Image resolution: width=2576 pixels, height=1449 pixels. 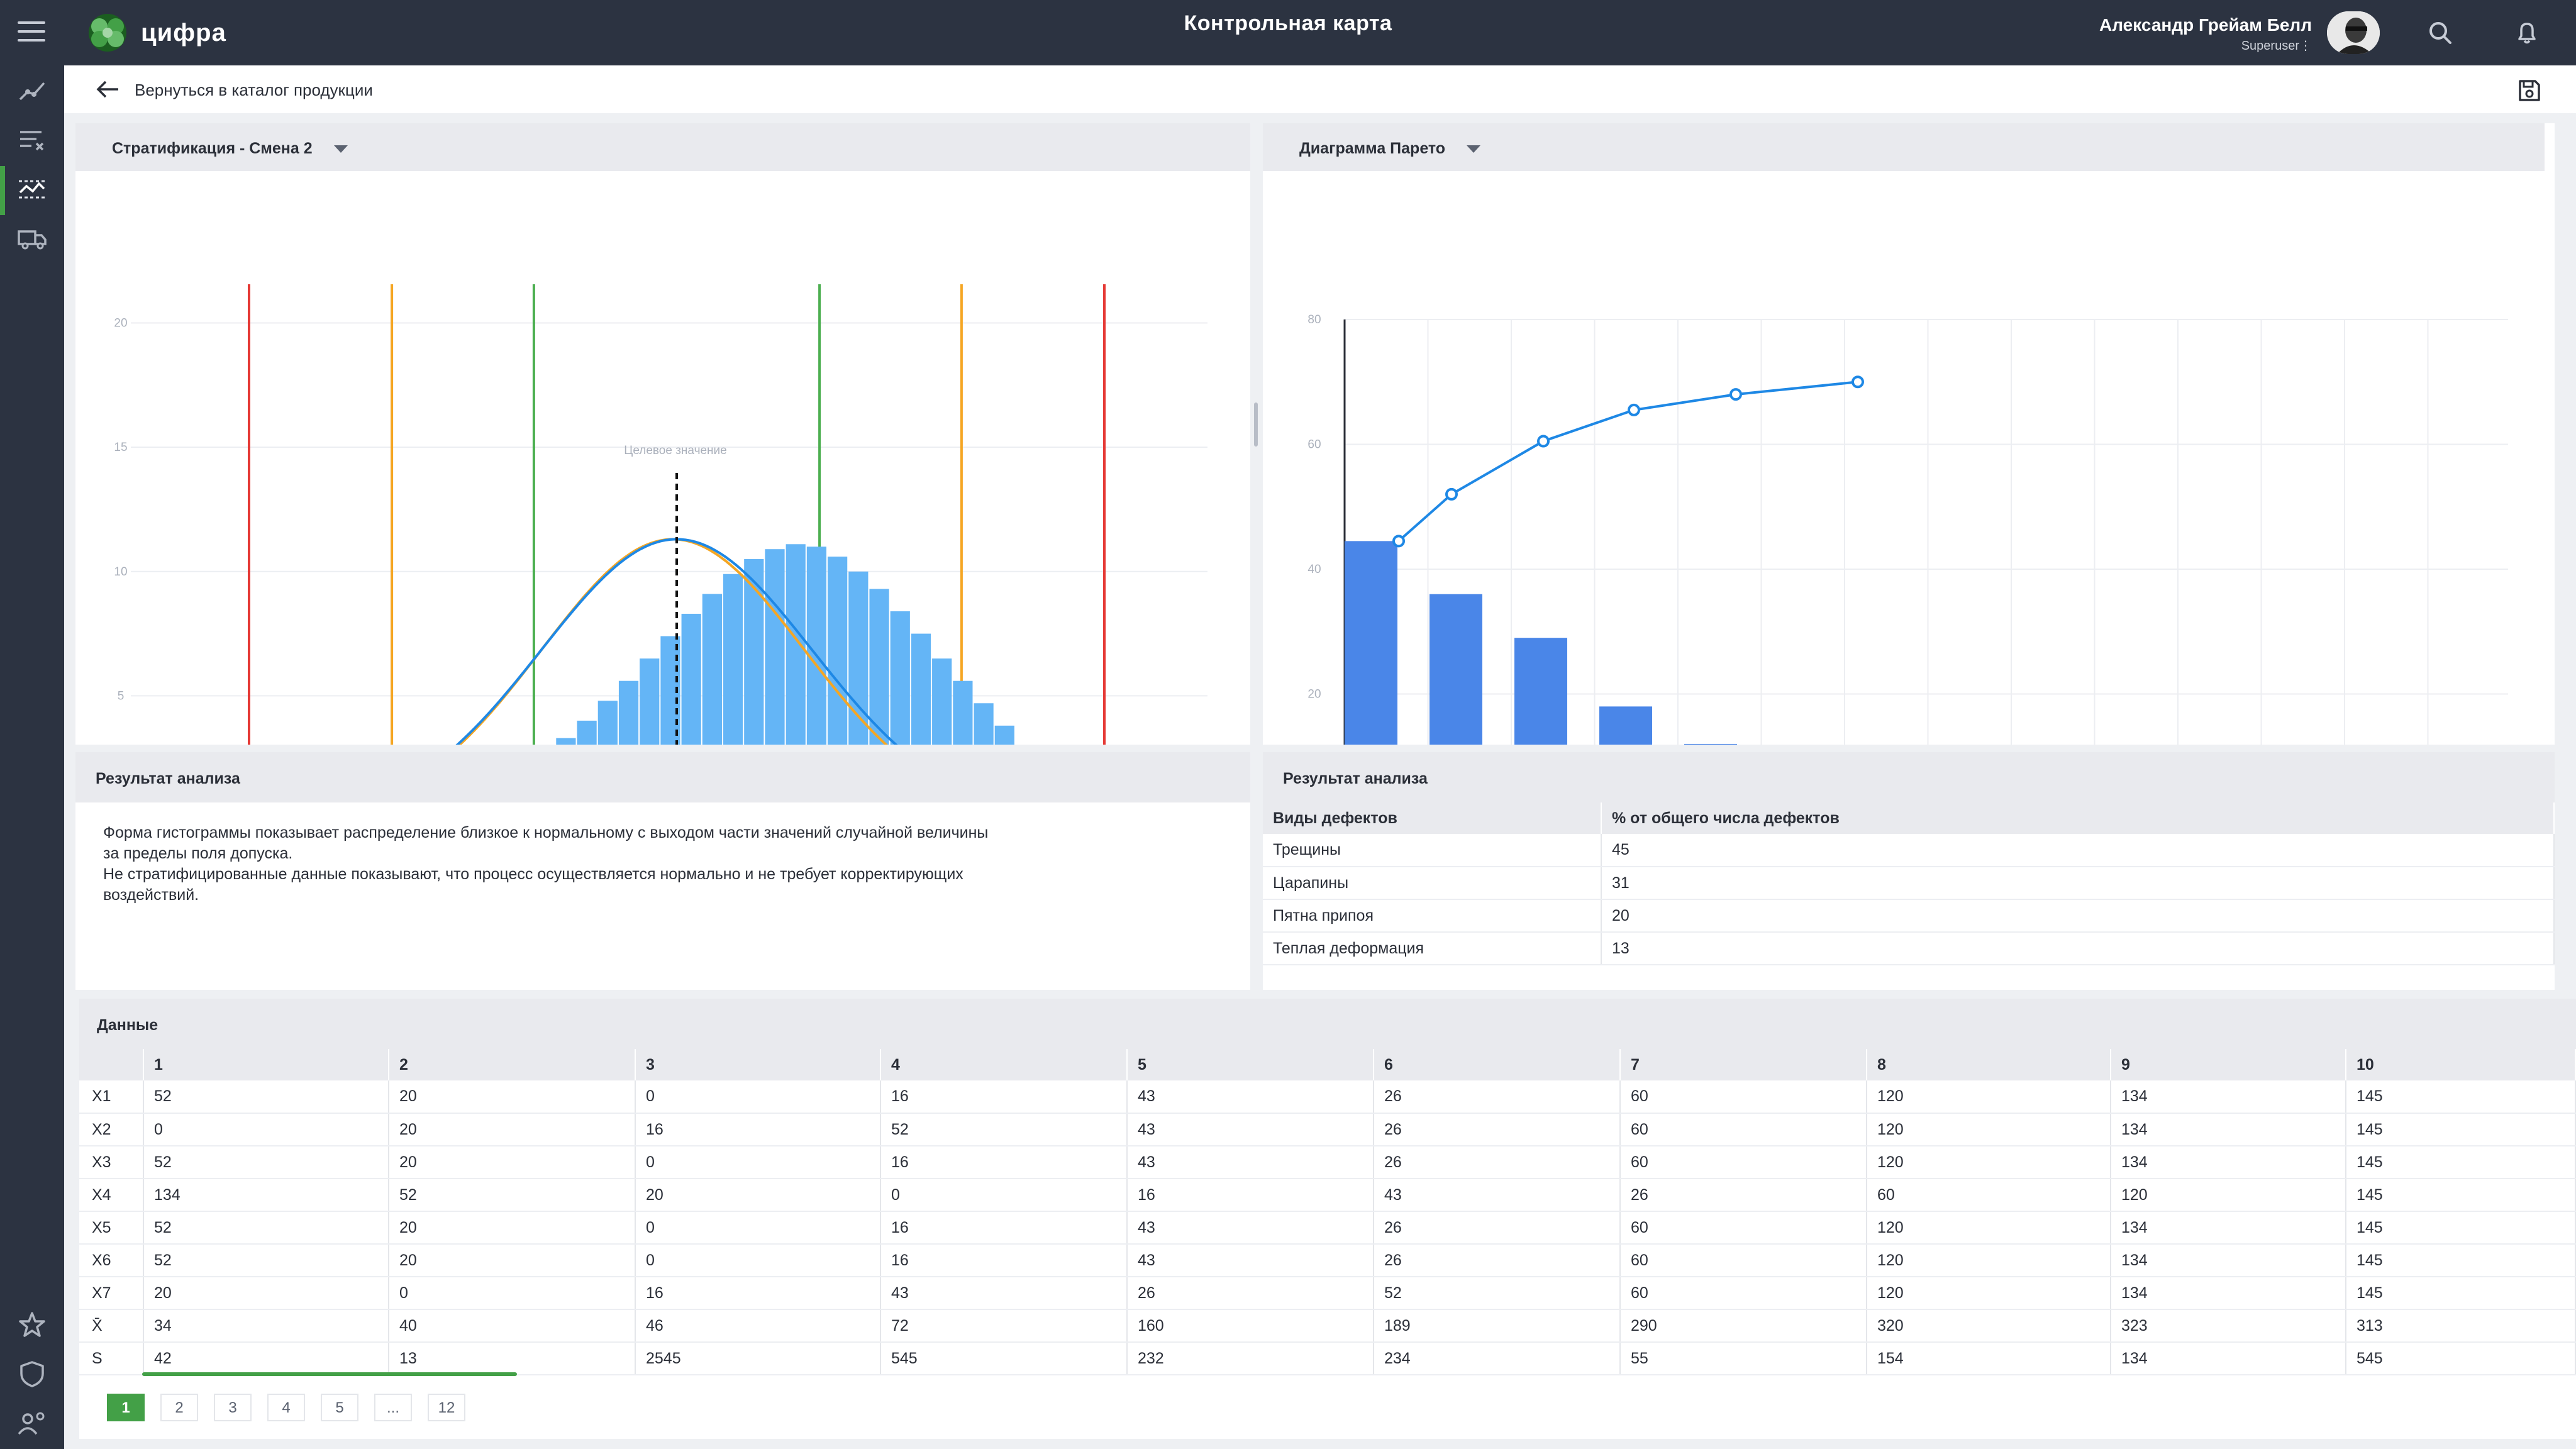 I want to click on panel-resize-handle, so click(x=1256, y=424).